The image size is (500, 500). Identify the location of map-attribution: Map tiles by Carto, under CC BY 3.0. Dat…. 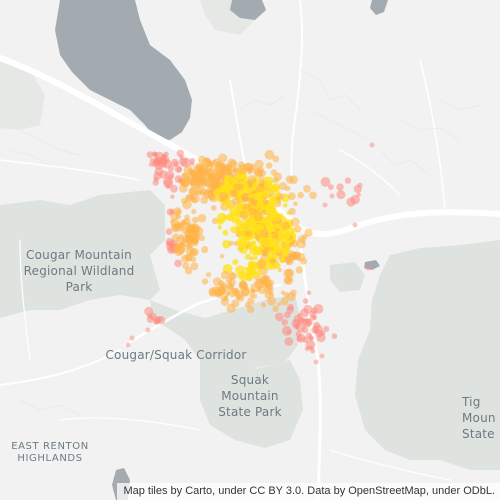
(308, 491).